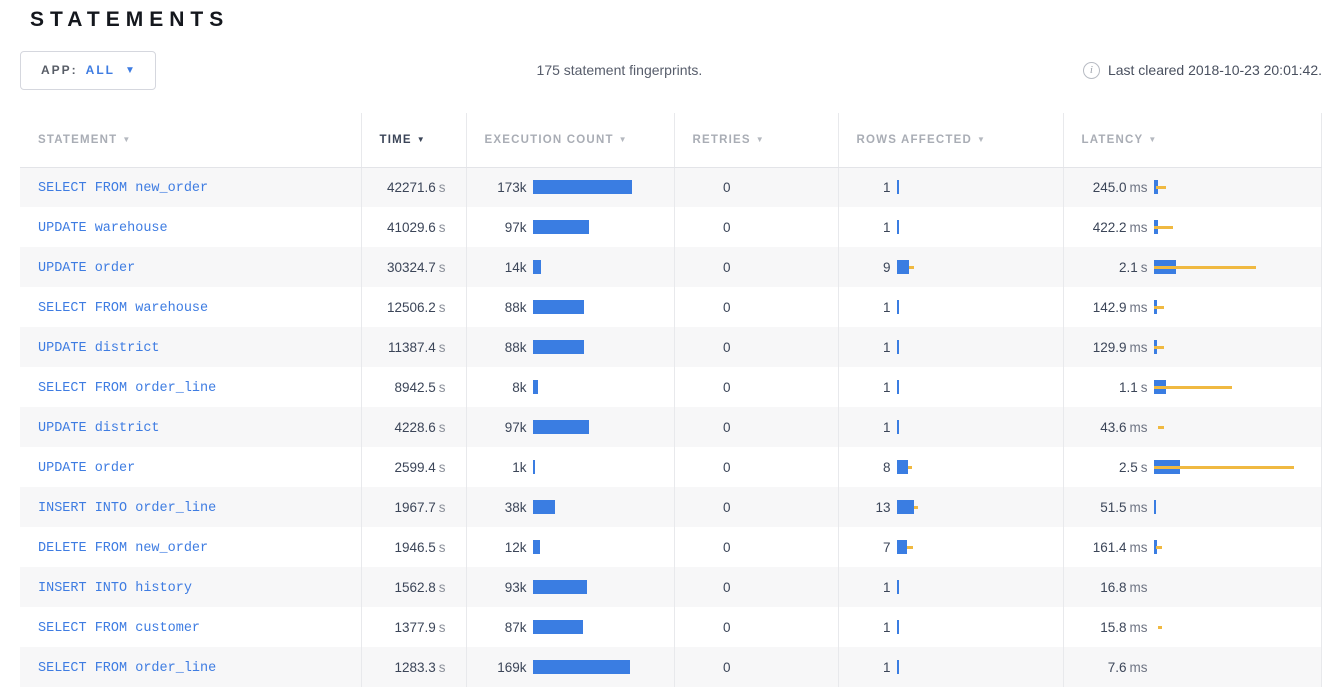 This screenshot has height=692, width=1336. What do you see at coordinates (123, 548) in the screenshot?
I see `statement-link: DELETE FROM new_order` at bounding box center [123, 548].